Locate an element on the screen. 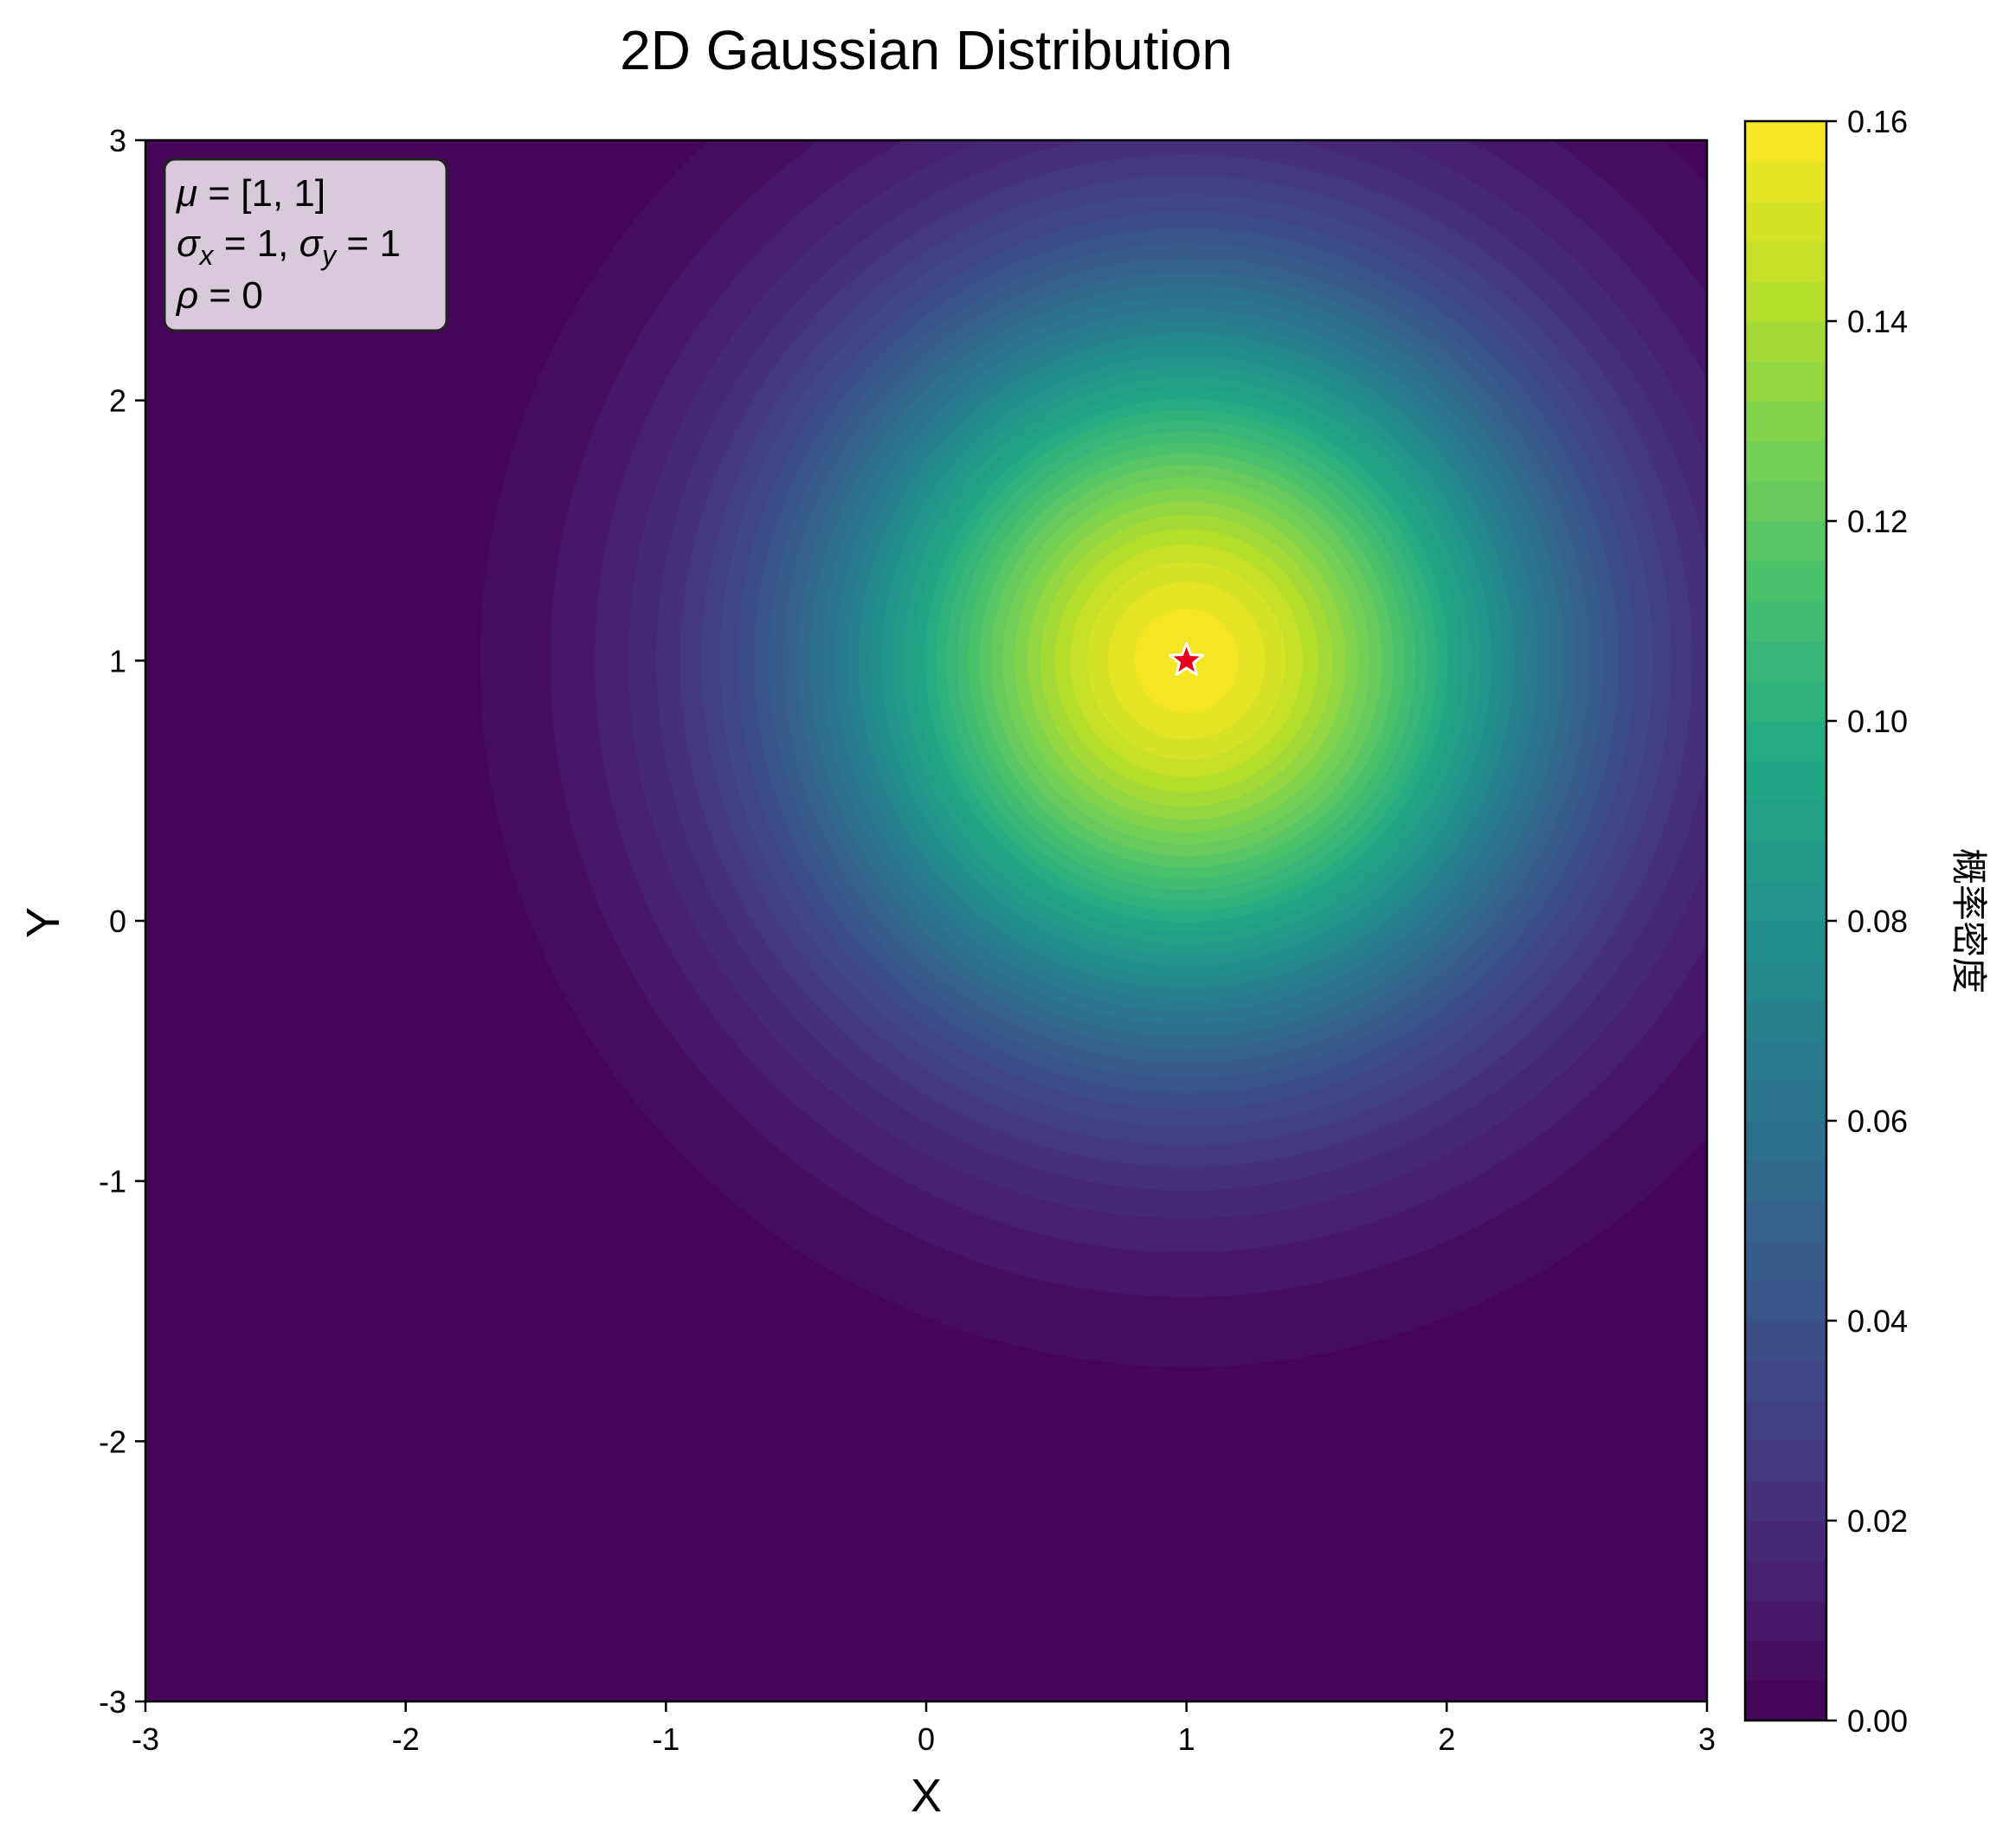  x-axis-label: X is located at coordinates (926, 1796).